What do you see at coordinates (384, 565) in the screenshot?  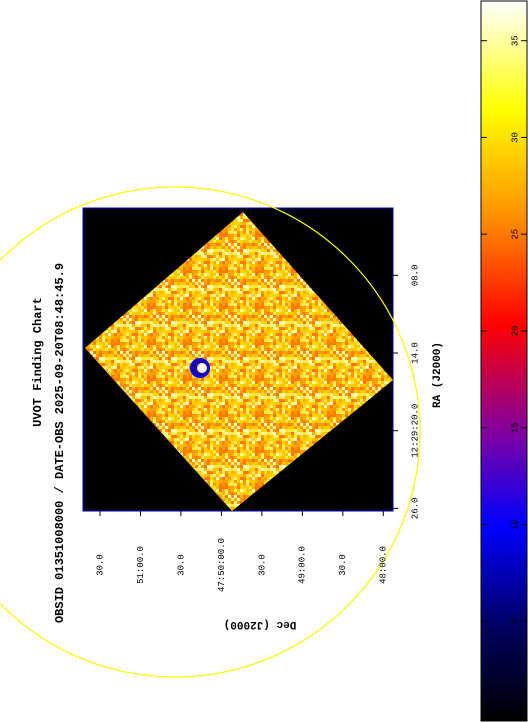 I see `y-tick-label: 48:00.0` at bounding box center [384, 565].